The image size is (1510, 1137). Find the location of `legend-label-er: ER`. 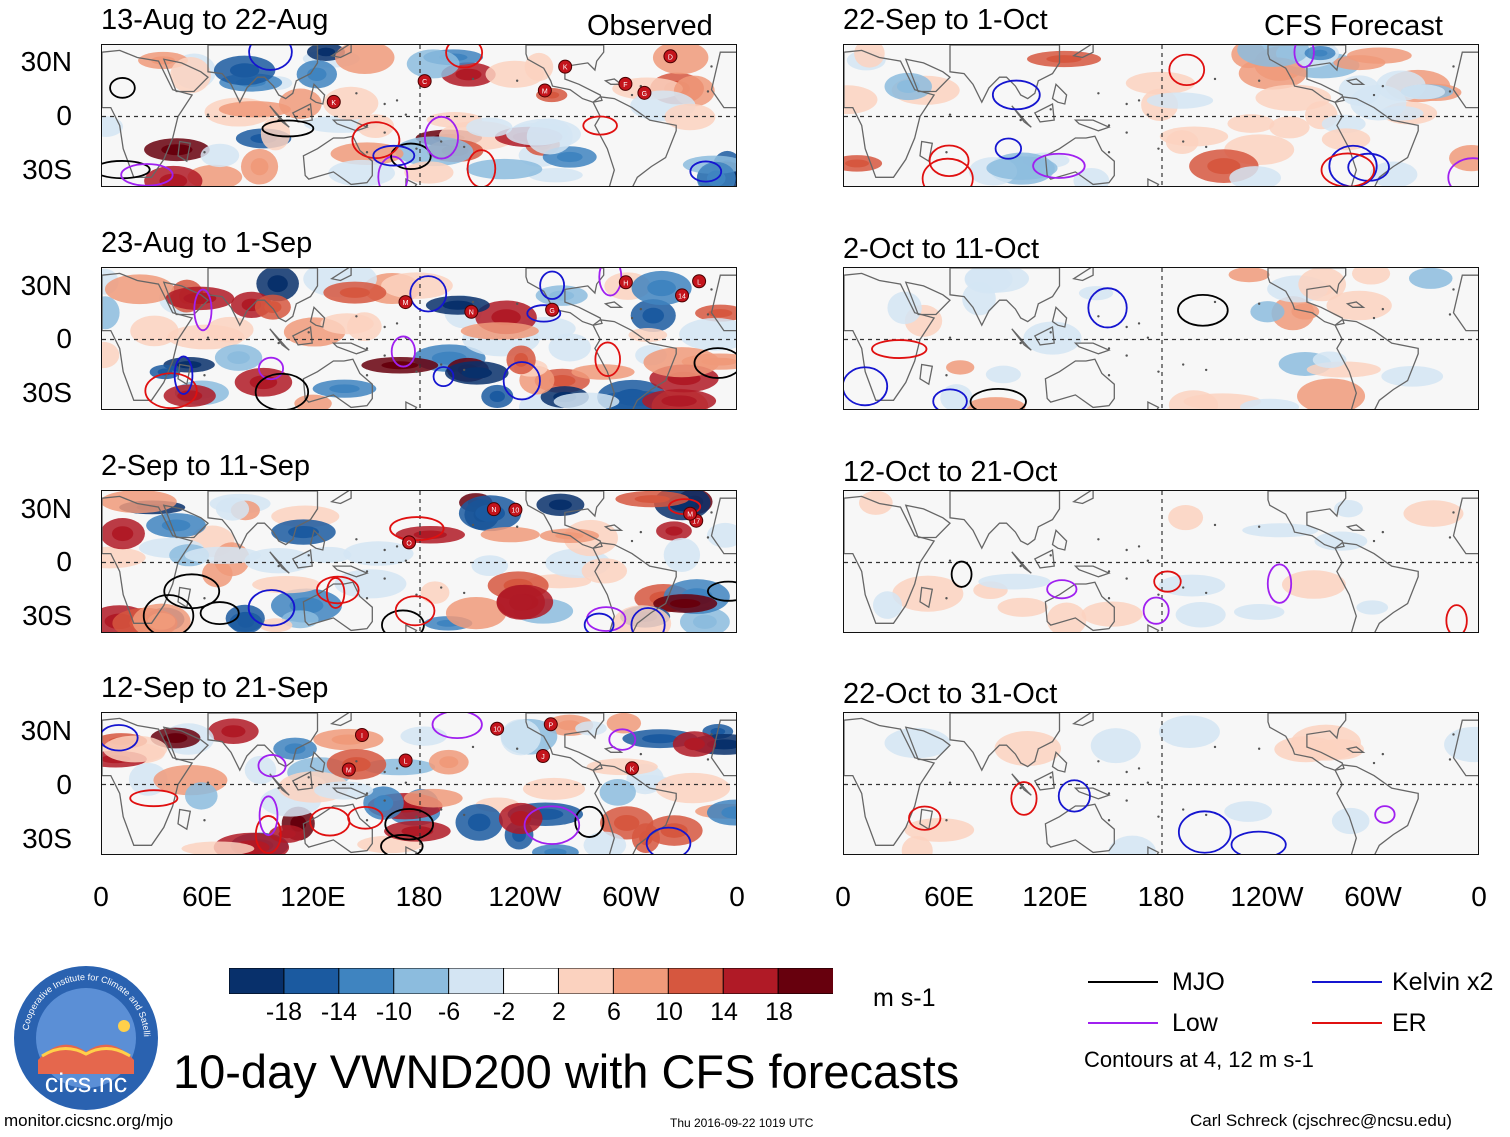

legend-label-er: ER is located at coordinates (1409, 1023).